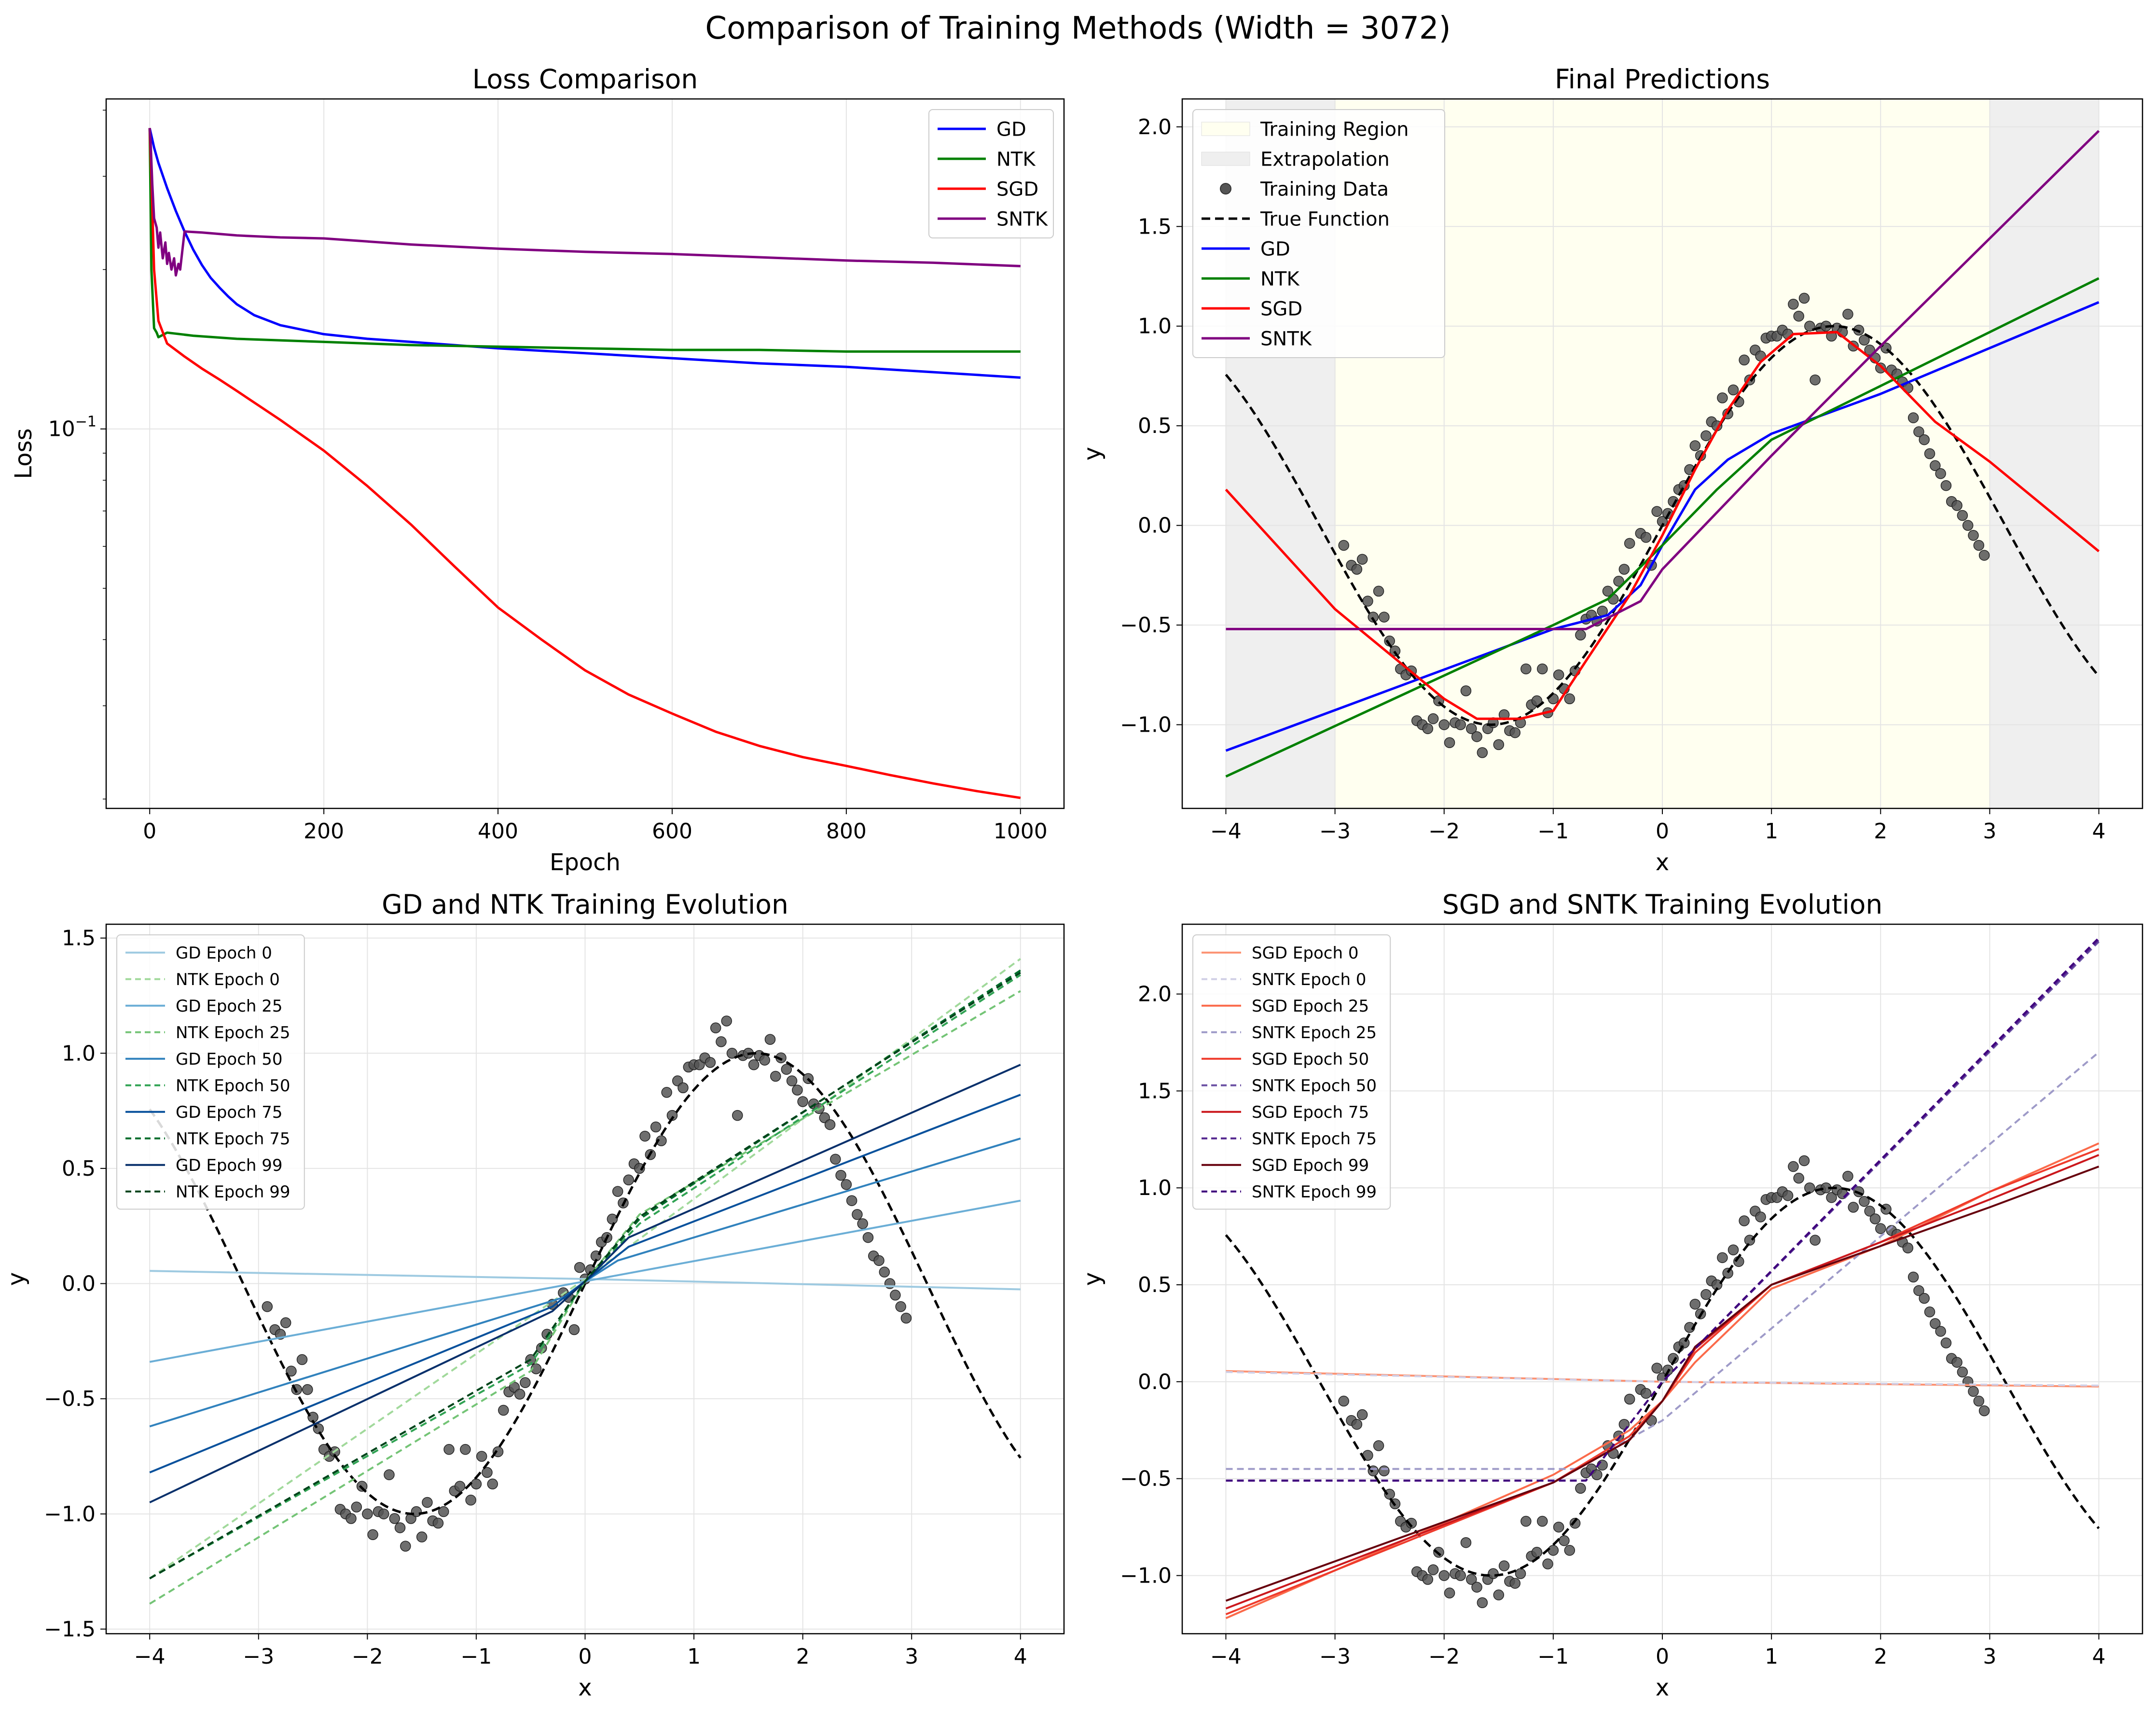 The width and height of the screenshot is (2156, 1709). Describe the element at coordinates (202, 979) in the screenshot. I see `legend-item-ntk-epoch-0: NTK Epoch 0` at that location.